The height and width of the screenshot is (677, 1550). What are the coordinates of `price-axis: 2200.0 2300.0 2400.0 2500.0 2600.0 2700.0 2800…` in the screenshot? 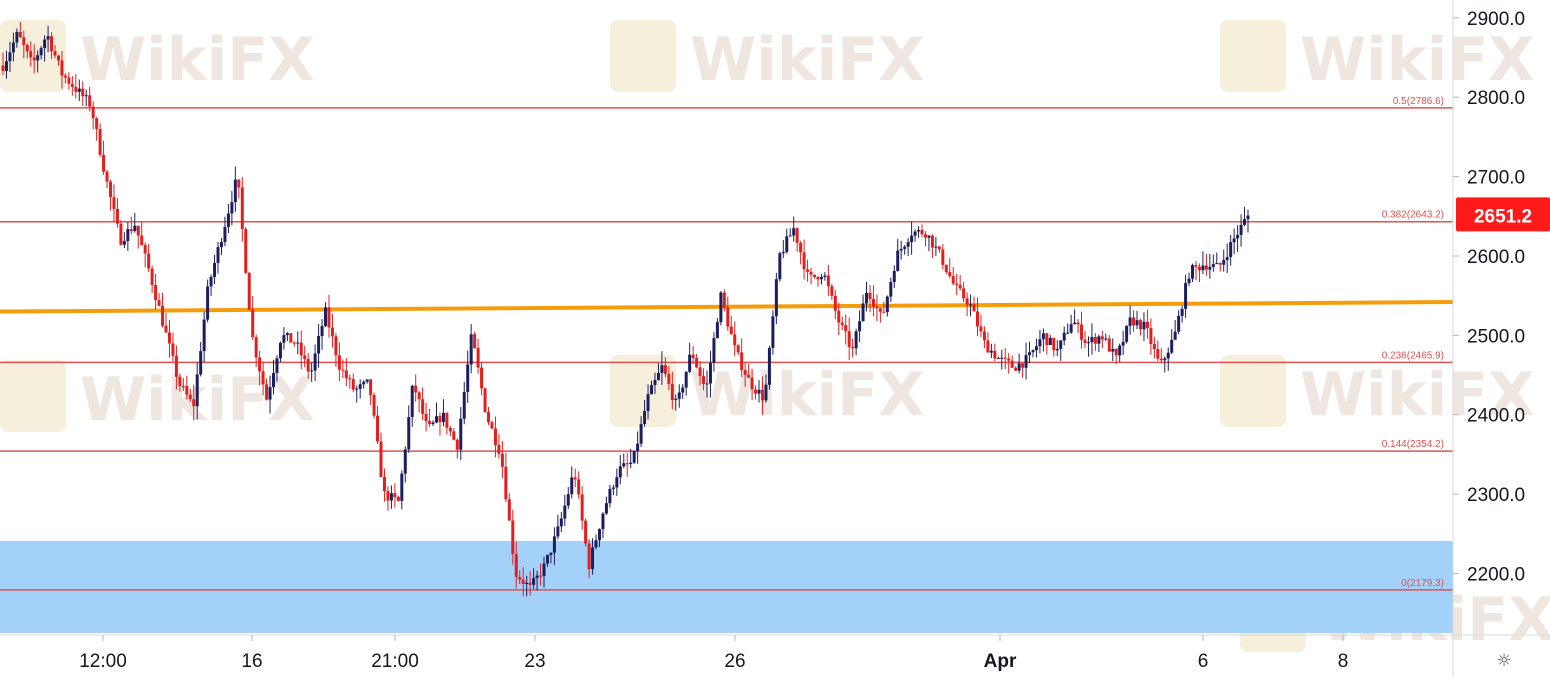 It's located at (1489, 297).